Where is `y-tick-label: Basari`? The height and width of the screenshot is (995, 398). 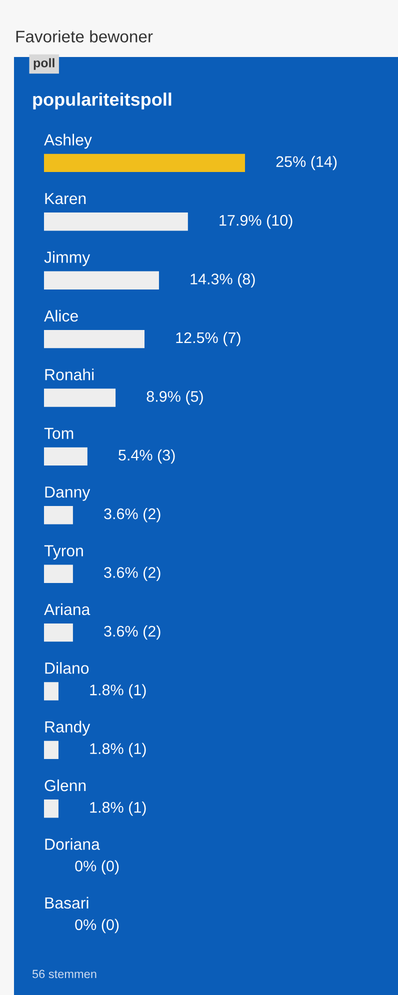 y-tick-label: Basari is located at coordinates (66, 902).